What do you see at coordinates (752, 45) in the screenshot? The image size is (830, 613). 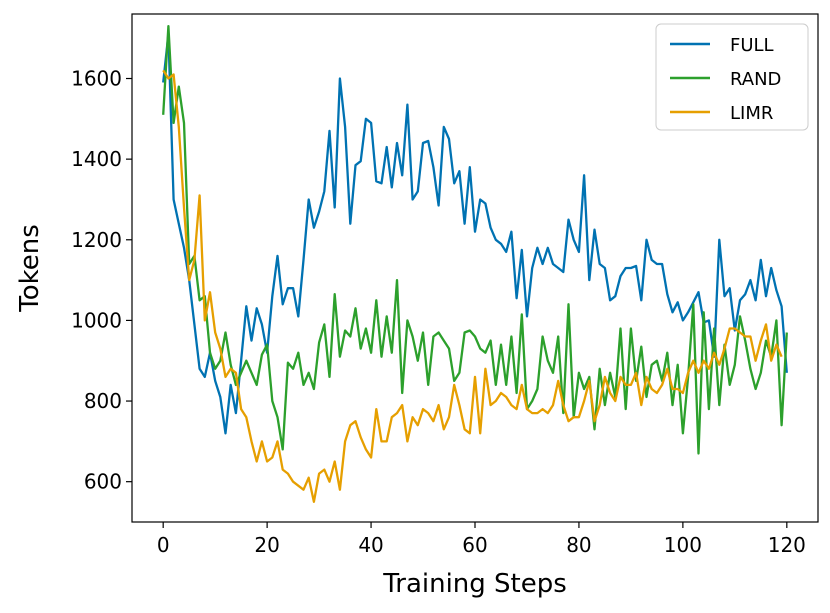 I see `legend-label-full: FULL` at bounding box center [752, 45].